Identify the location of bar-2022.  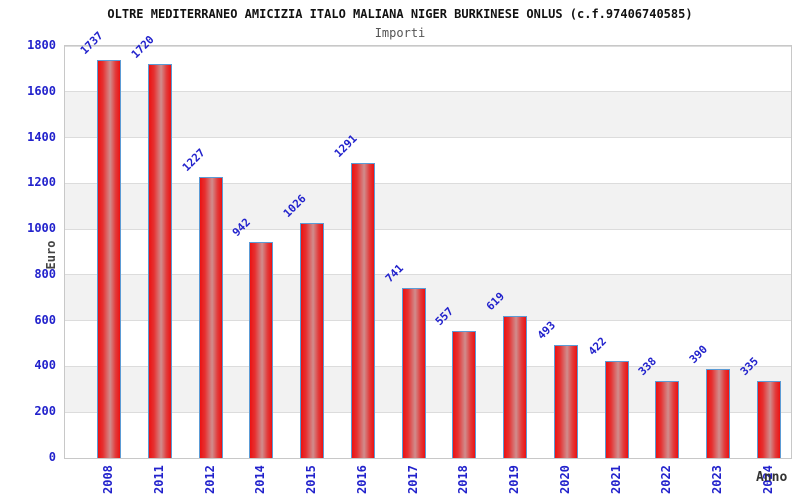
(667, 419).